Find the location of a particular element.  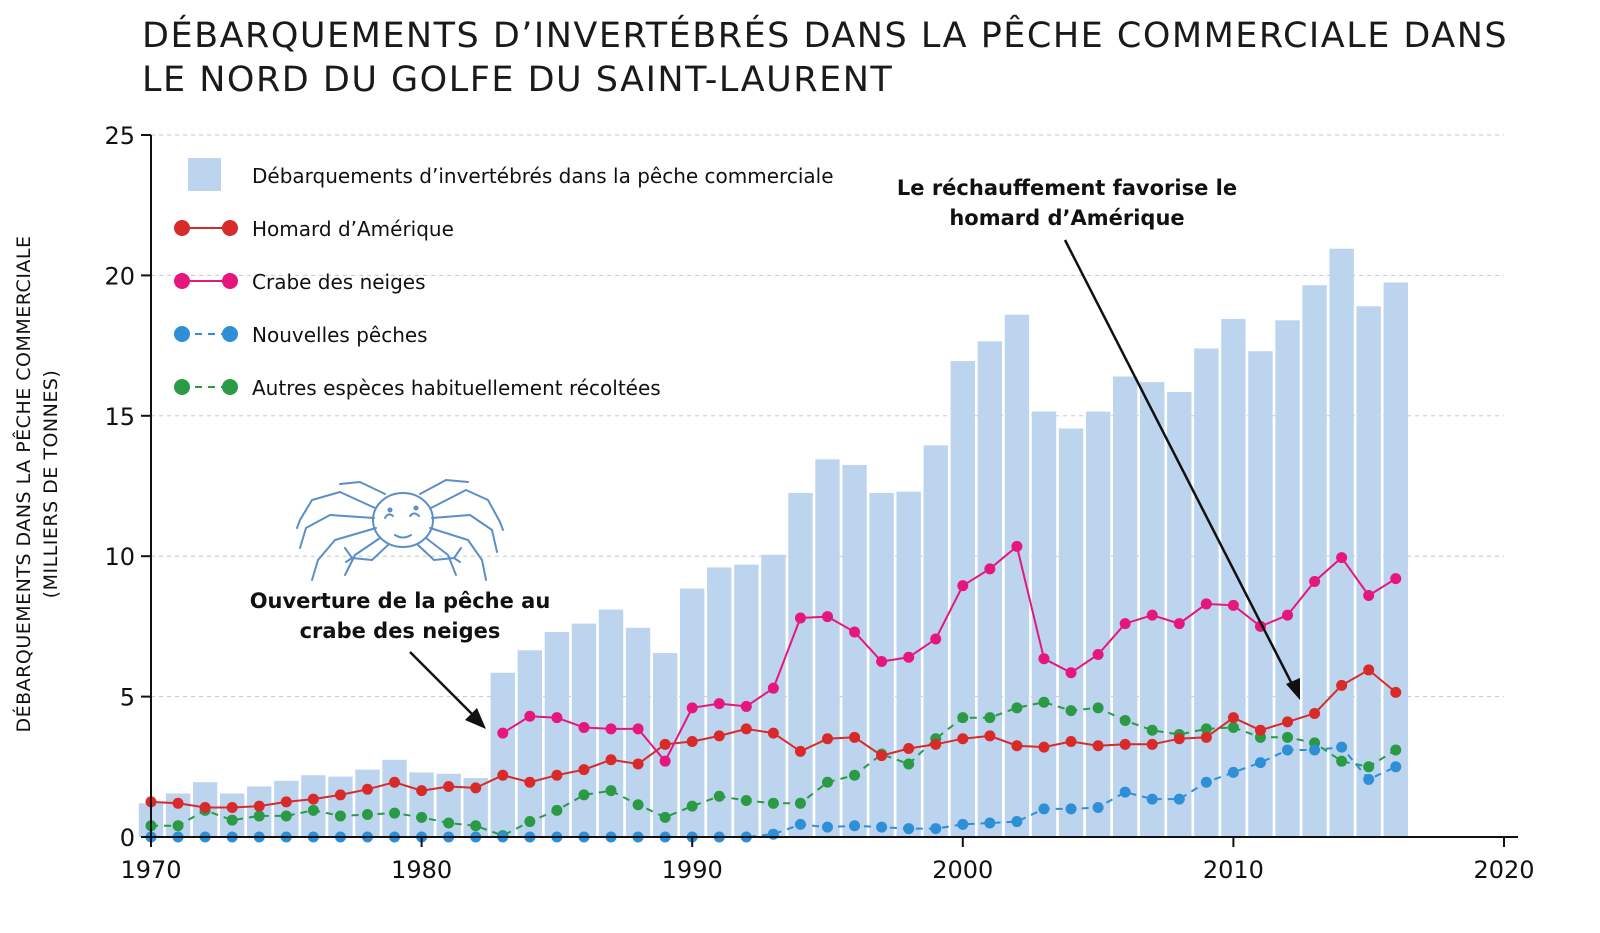

point-crabe-2001 is located at coordinates (990, 569).